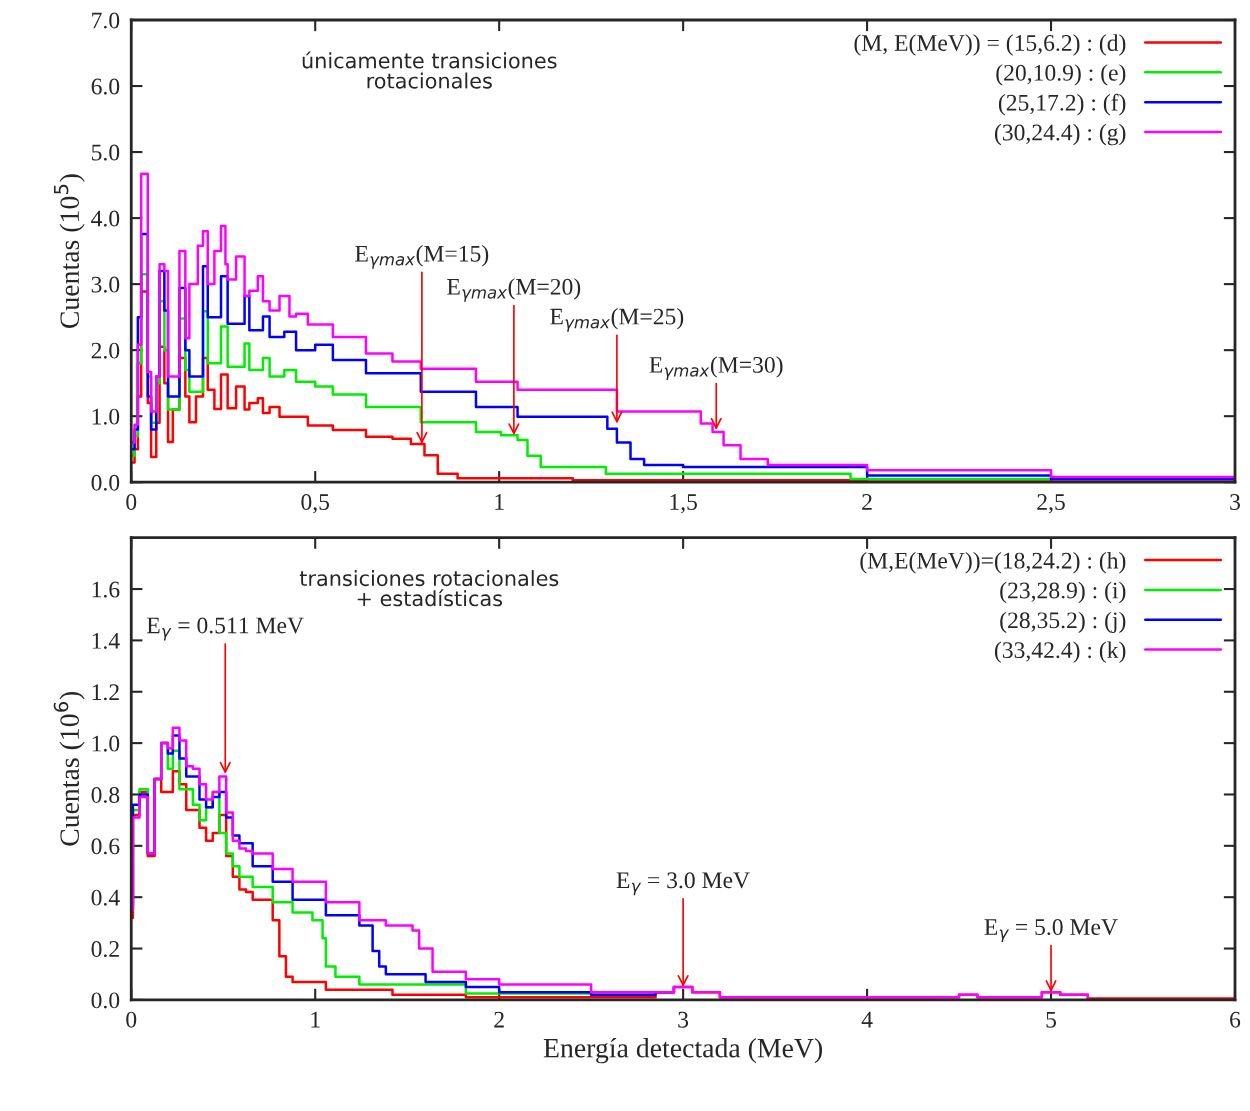  What do you see at coordinates (105, 692) in the screenshot?
I see `y-tick-label: 1.2` at bounding box center [105, 692].